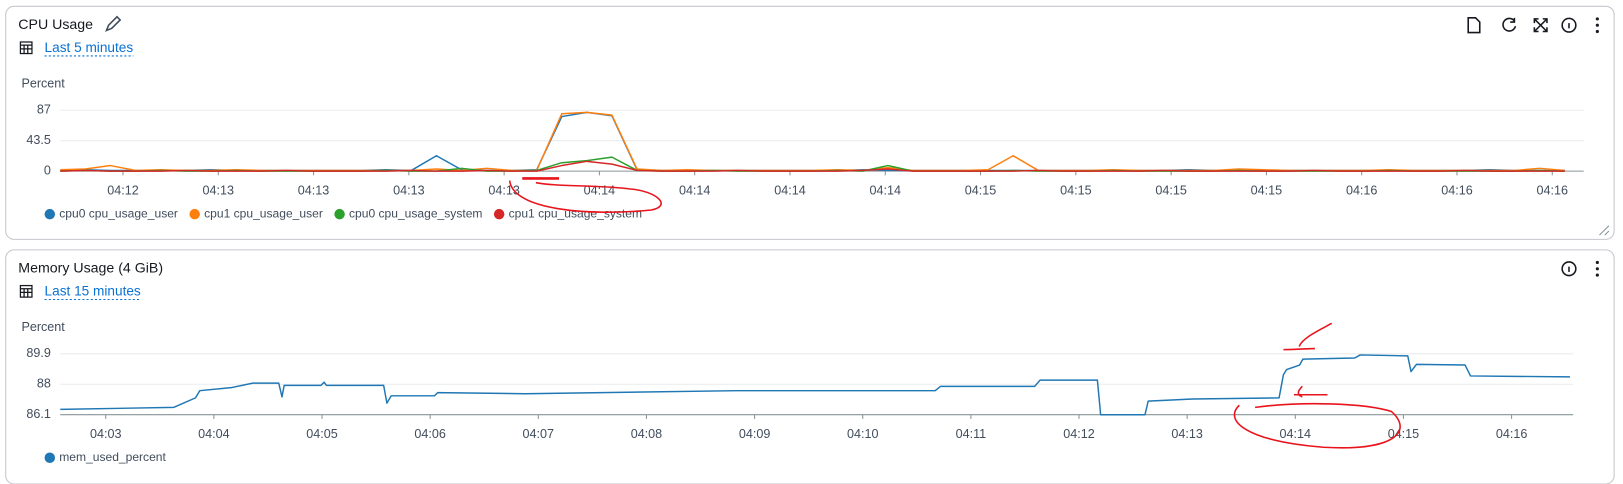 The width and height of the screenshot is (1623, 484). Describe the element at coordinates (105, 434) in the screenshot. I see `x-tick-label: 04:03` at that location.